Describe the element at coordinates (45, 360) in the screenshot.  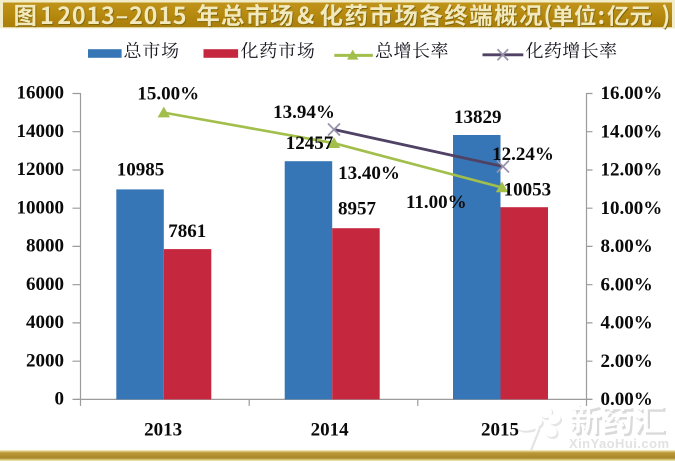
I see `svg-text: 2000` at that location.